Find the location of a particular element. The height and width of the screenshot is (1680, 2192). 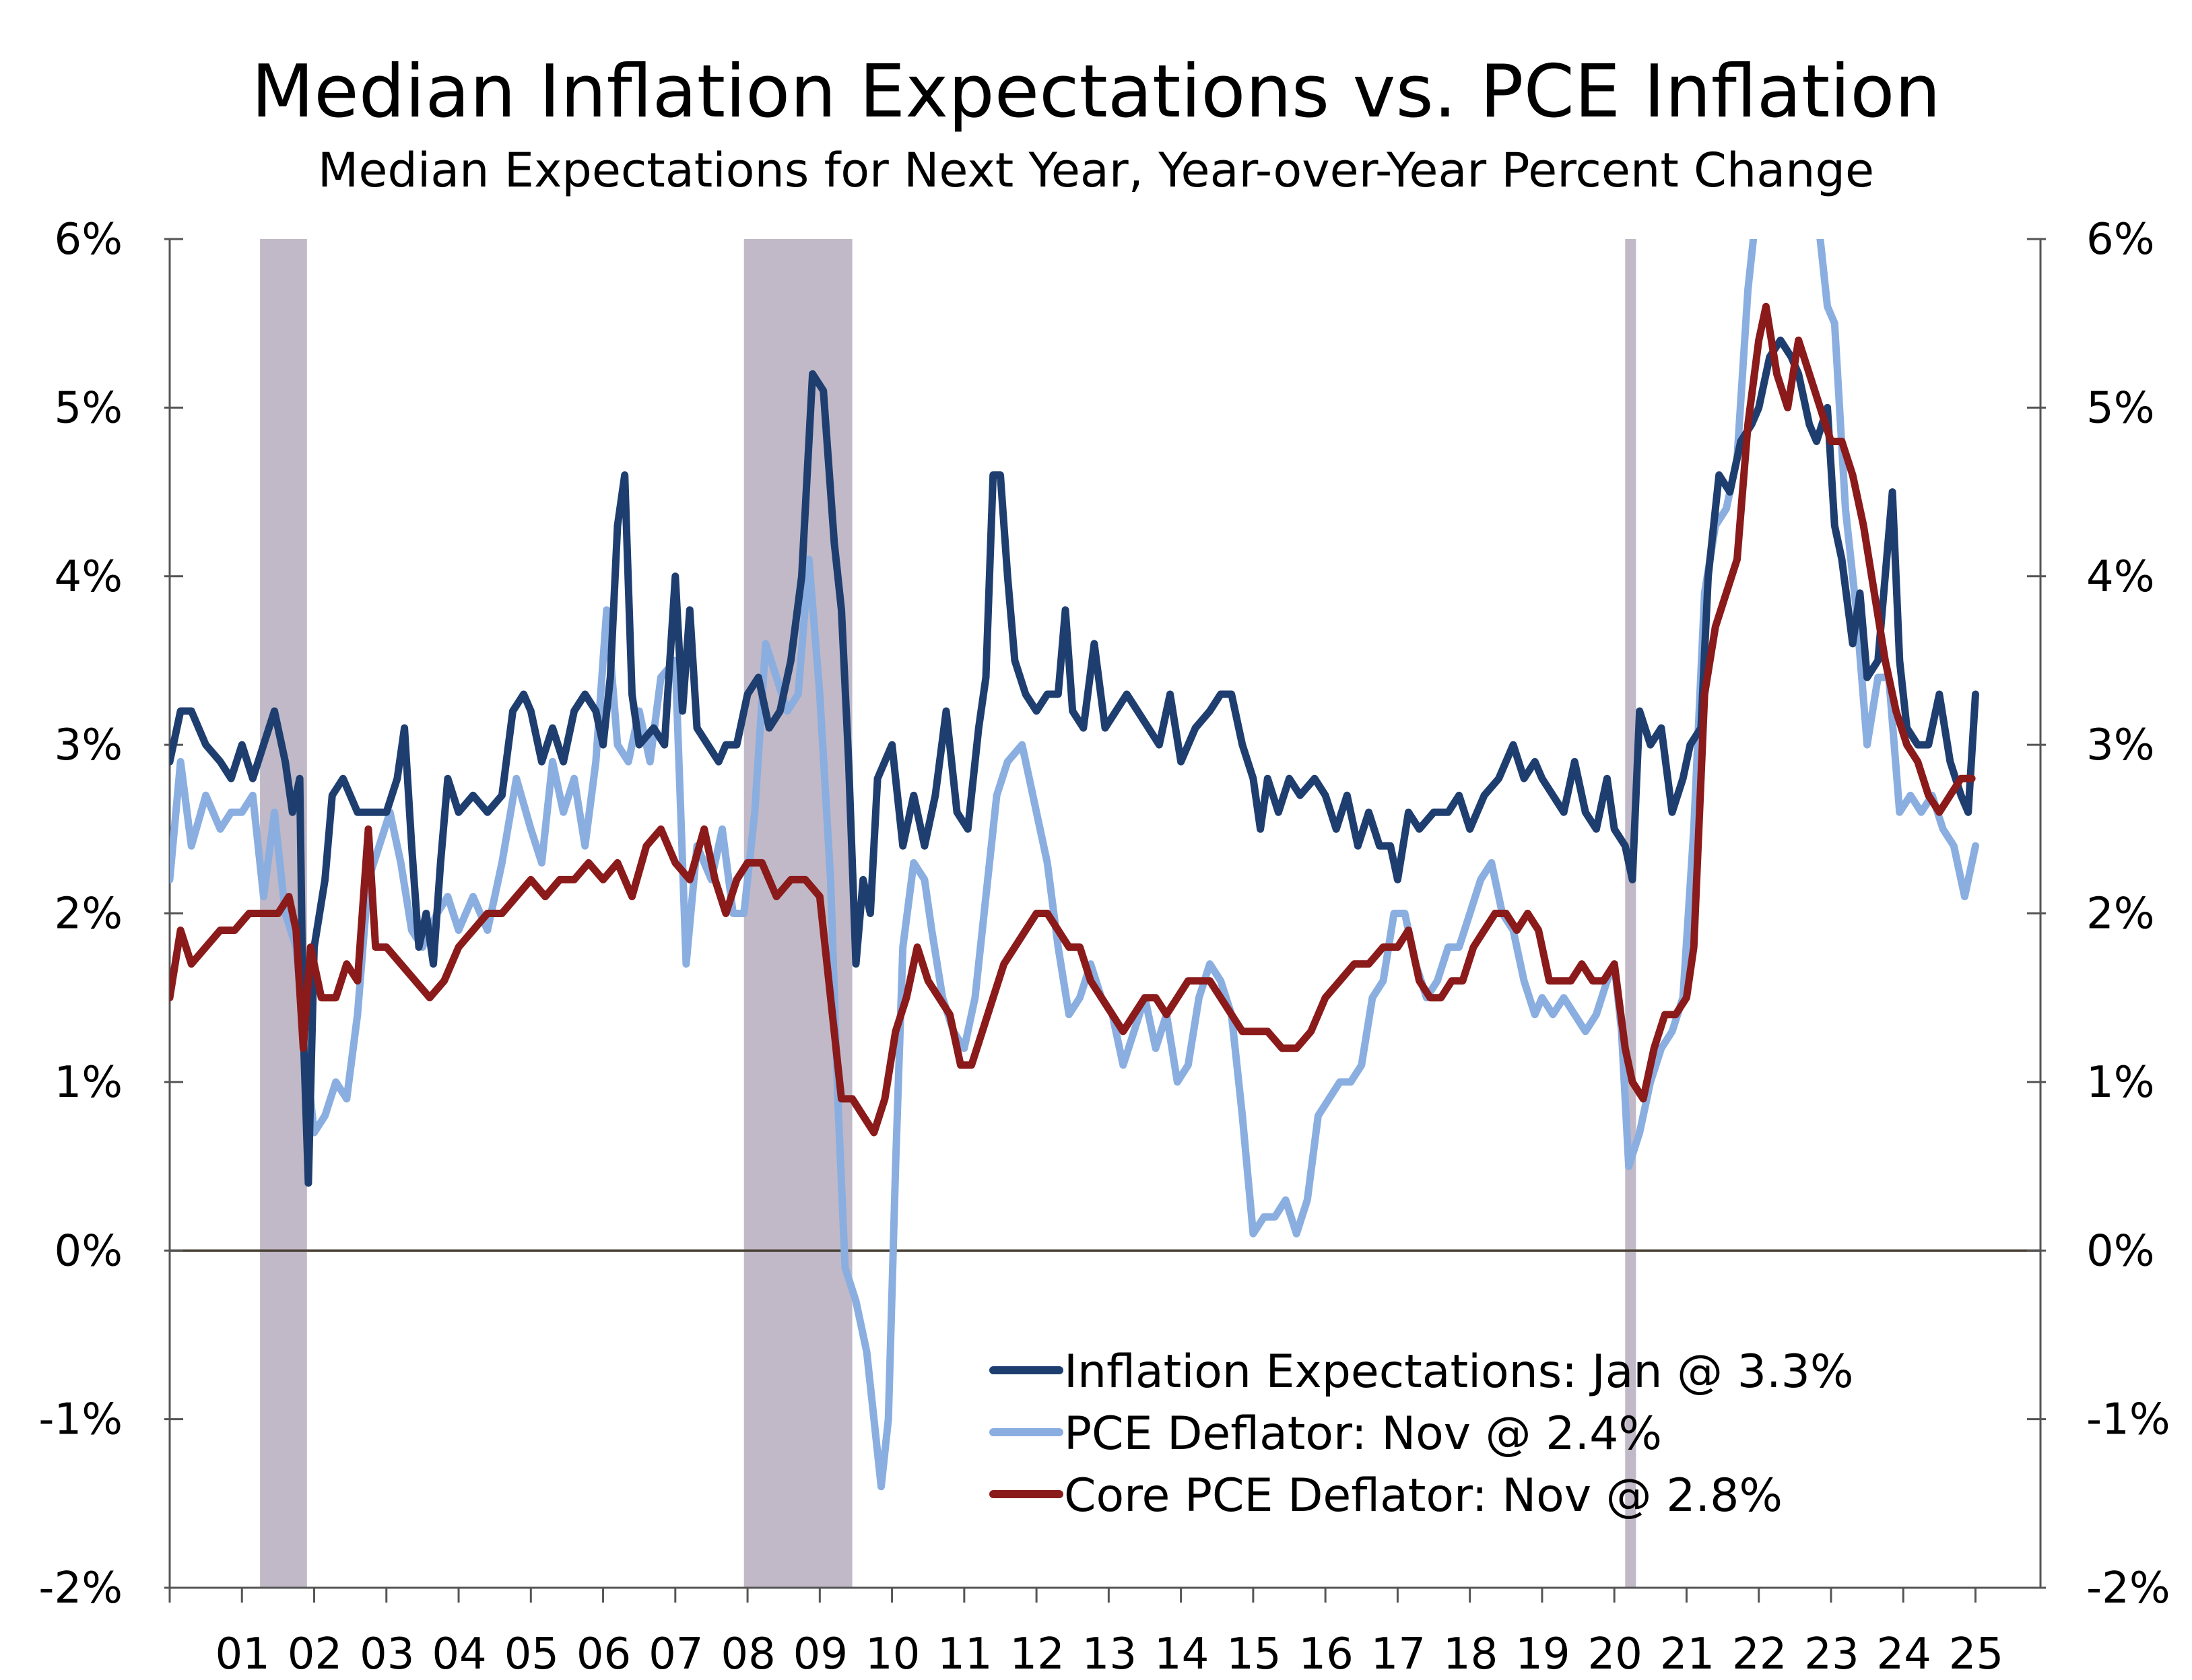

y-tick-label-right: 2% is located at coordinates (2120, 914).